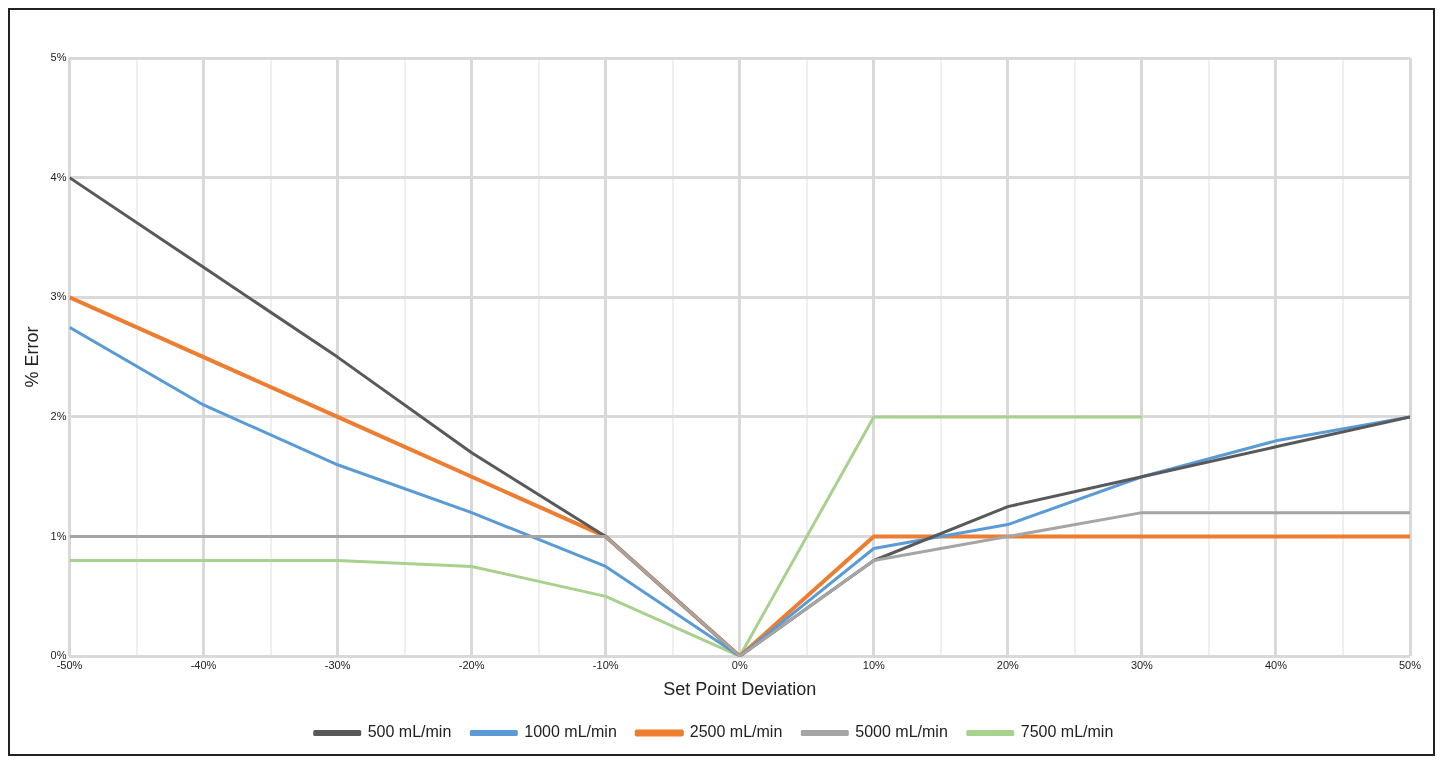  I want to click on x-tick-label: 20%, so click(1008, 664).